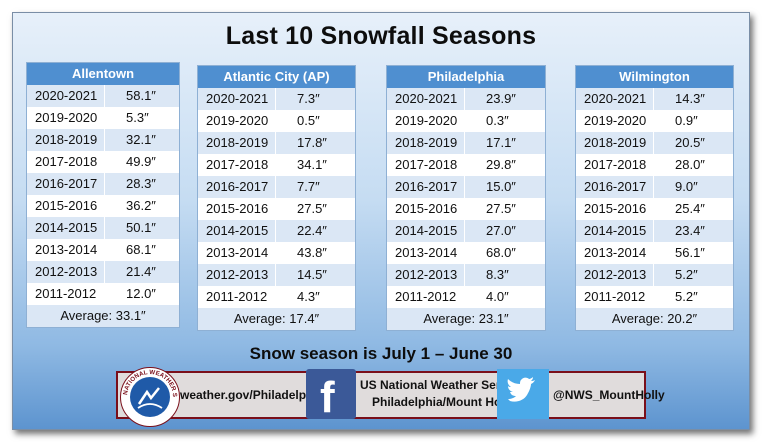  I want to click on table-row: 2018-2019 20.5″, so click(654, 143).